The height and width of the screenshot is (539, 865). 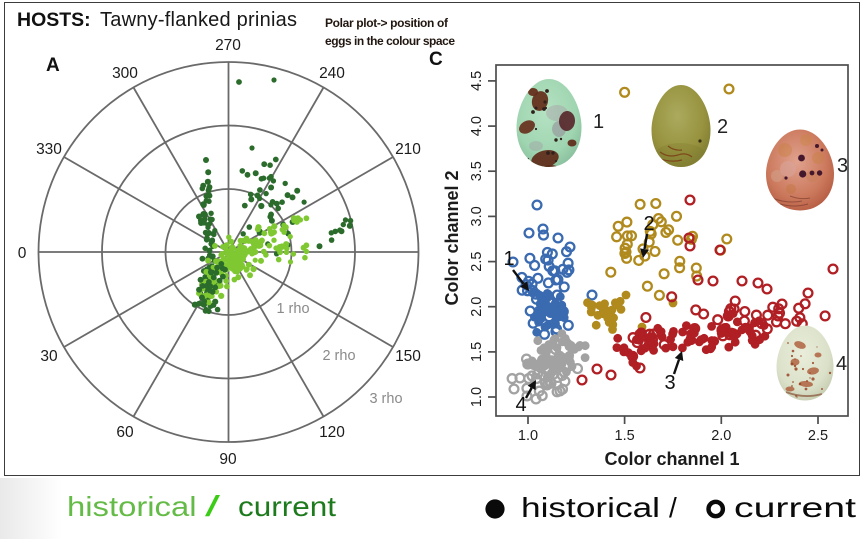 I want to click on svg-text: Tawny-flanked prinias, so click(x=198, y=20).